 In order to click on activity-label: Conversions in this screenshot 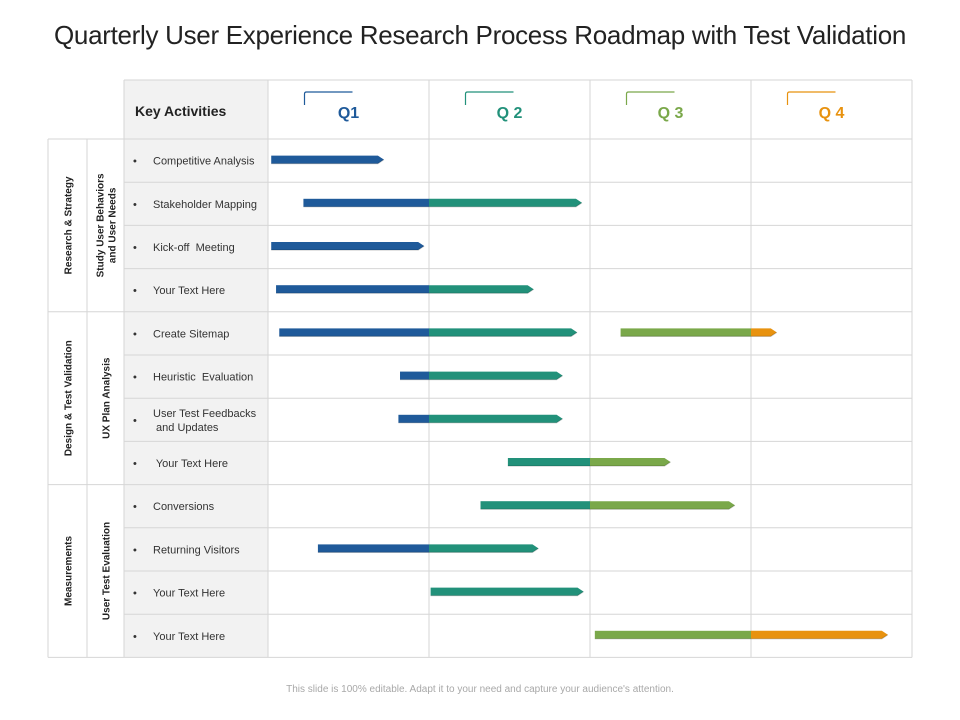, I will do `click(184, 507)`.